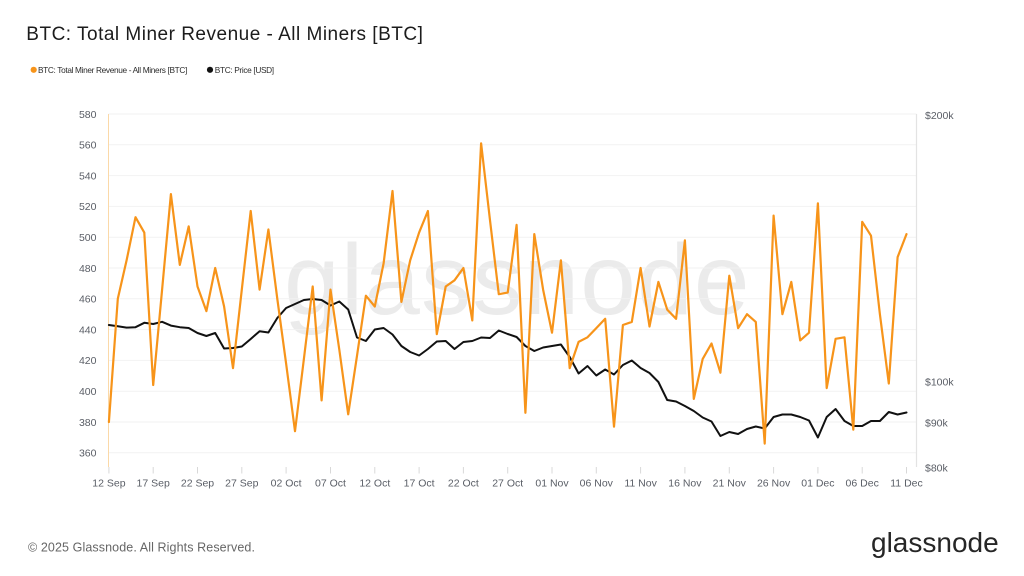 The width and height of the screenshot is (1024, 576). I want to click on svg-text: 560, so click(88, 146).